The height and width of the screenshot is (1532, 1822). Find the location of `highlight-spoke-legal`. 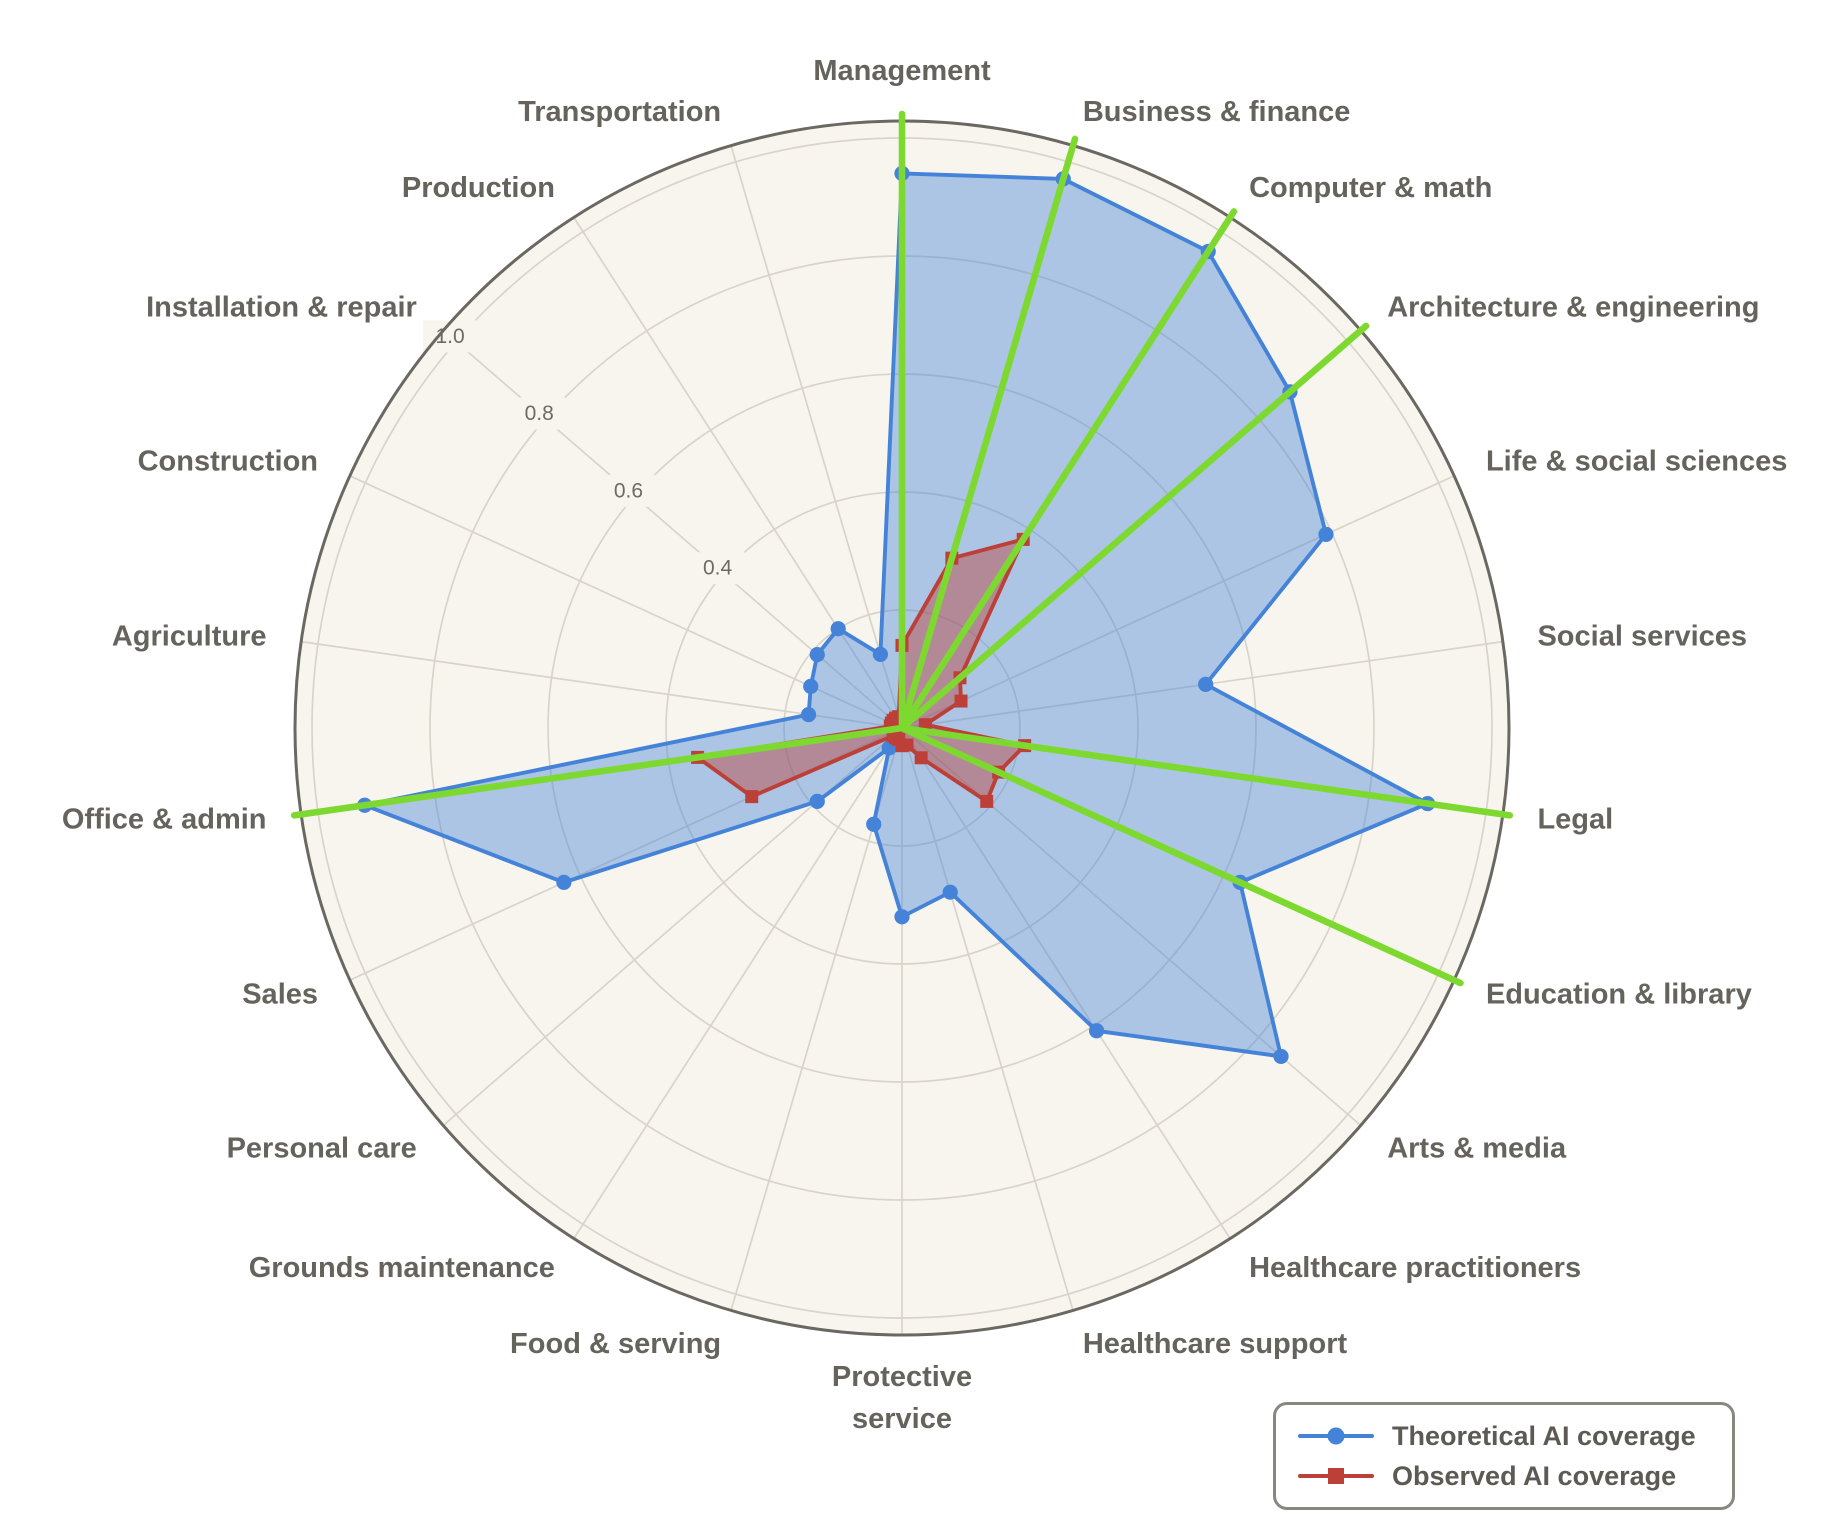

highlight-spoke-legal is located at coordinates (1206, 771).